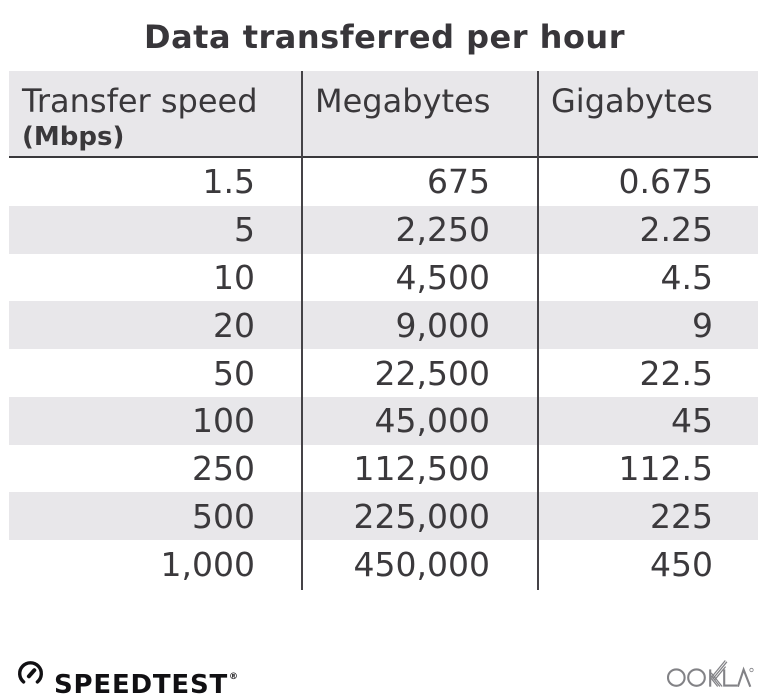 The image size is (769, 700). I want to click on table-cell: 450, so click(681, 564).